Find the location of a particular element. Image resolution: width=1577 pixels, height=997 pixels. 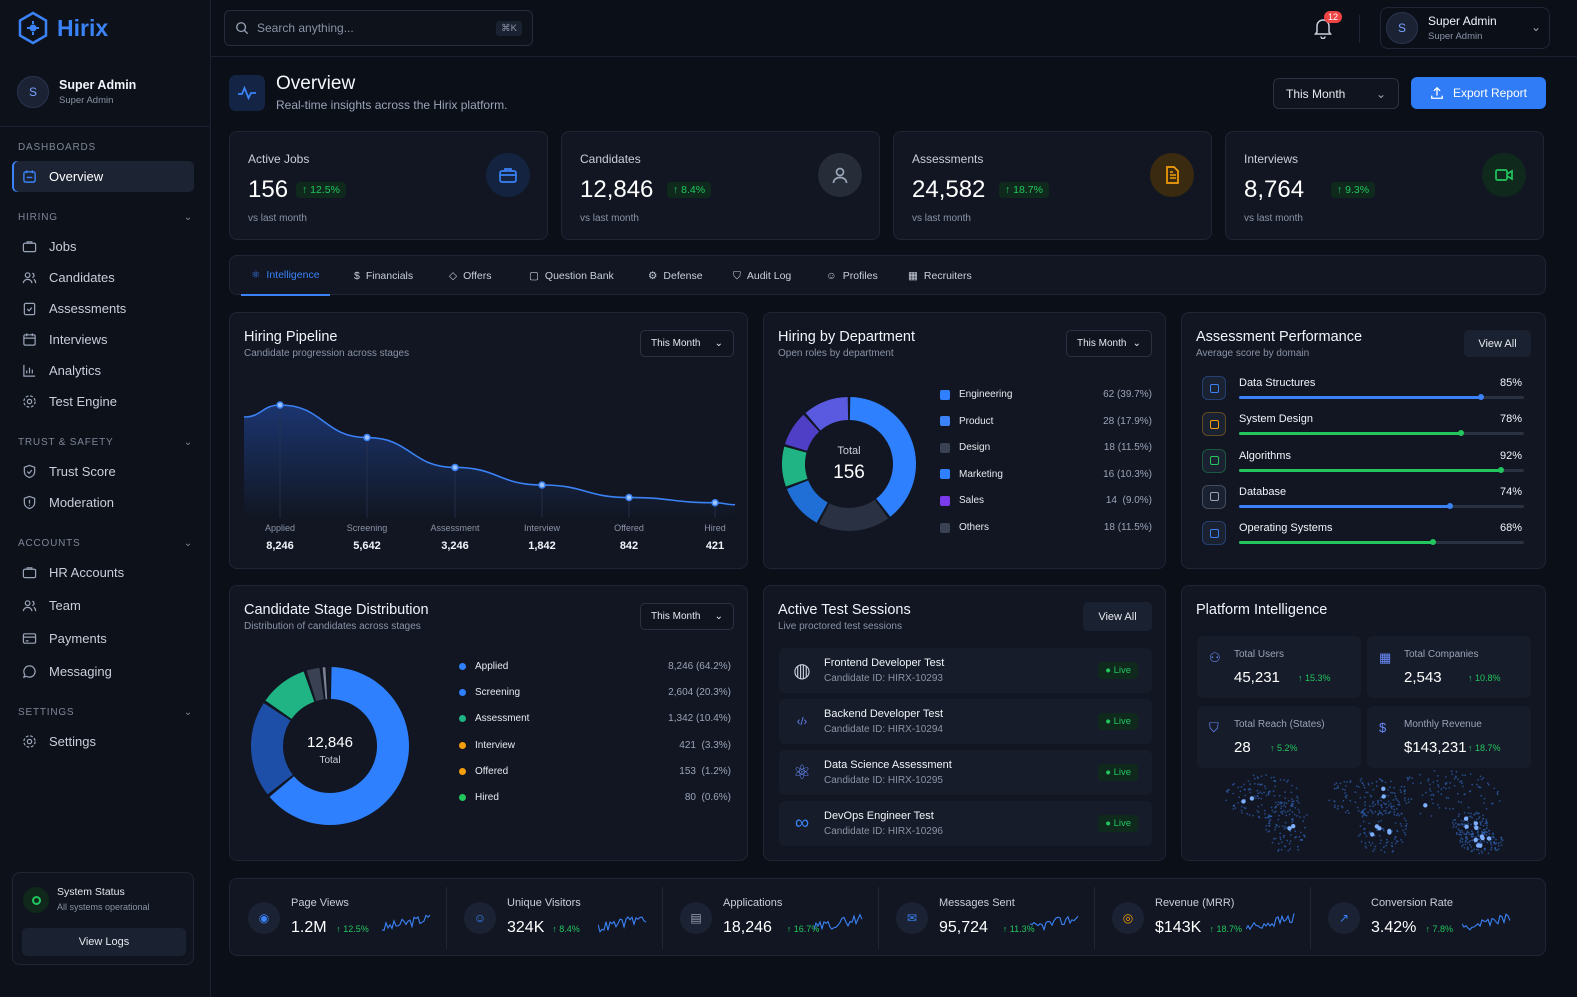

tab-question-bank: ▢ Question Bank is located at coordinates (571, 276).